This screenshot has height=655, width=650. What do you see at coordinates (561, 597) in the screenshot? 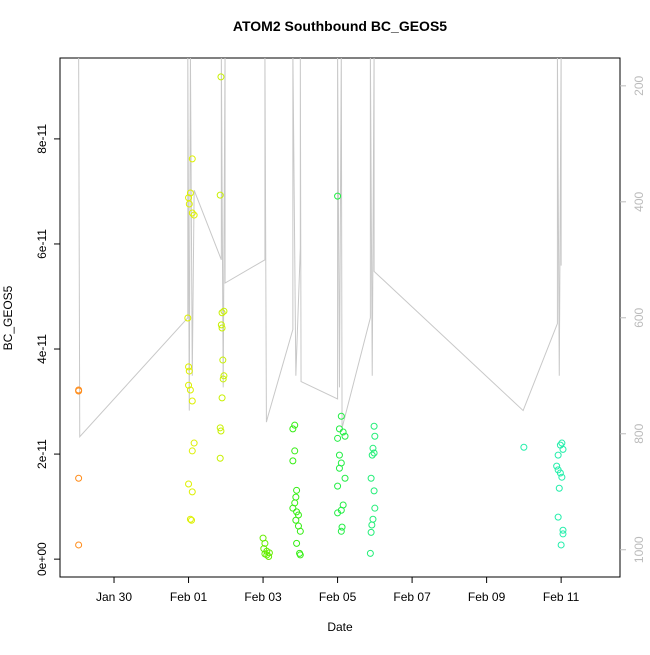
I see `x-tick-label: Feb 11` at bounding box center [561, 597].